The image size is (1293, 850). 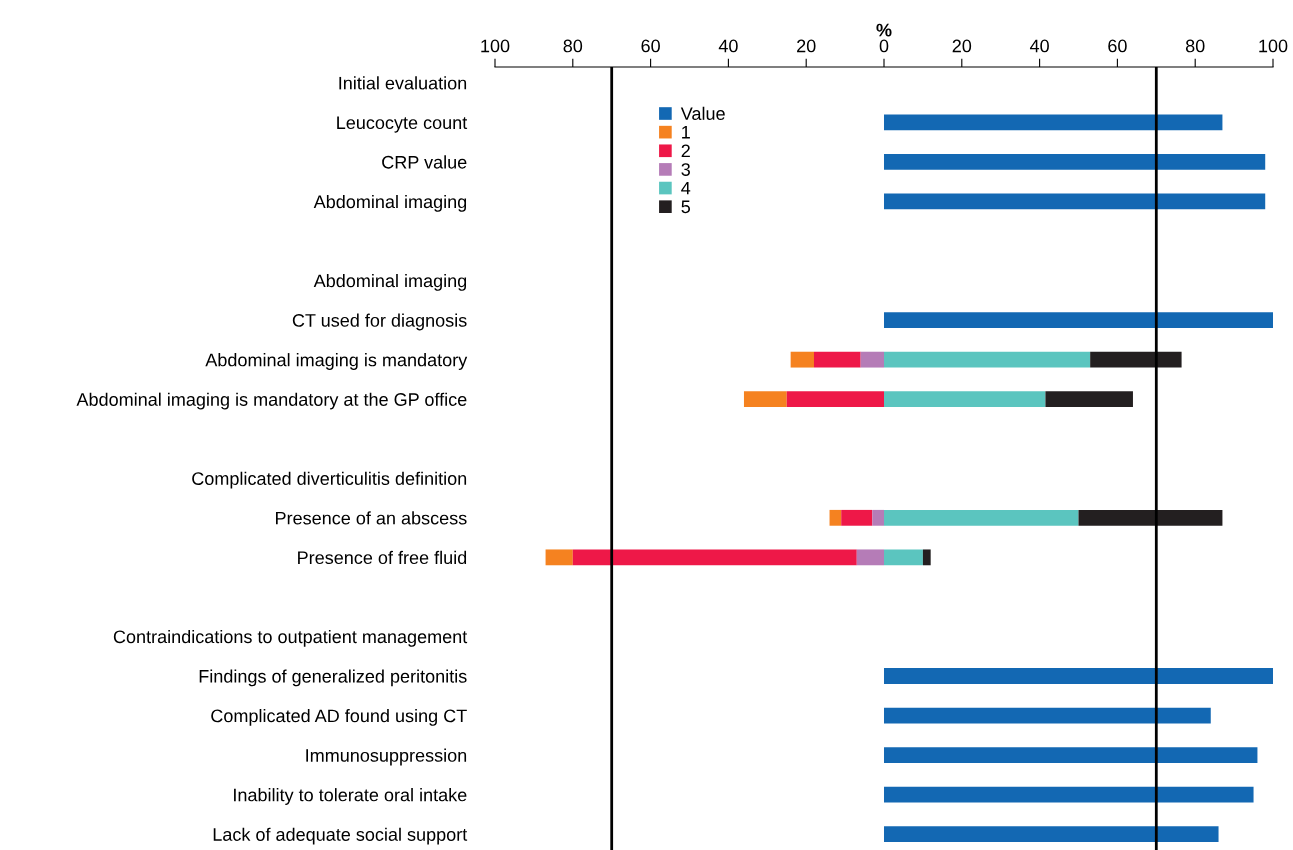 I want to click on y-tick-label: Presence of free fluid, so click(x=382, y=557).